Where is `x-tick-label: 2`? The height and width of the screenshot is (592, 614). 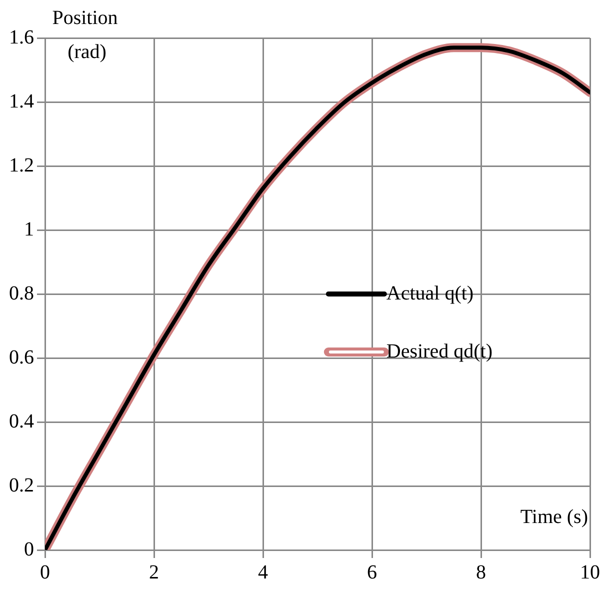 x-tick-label: 2 is located at coordinates (154, 572).